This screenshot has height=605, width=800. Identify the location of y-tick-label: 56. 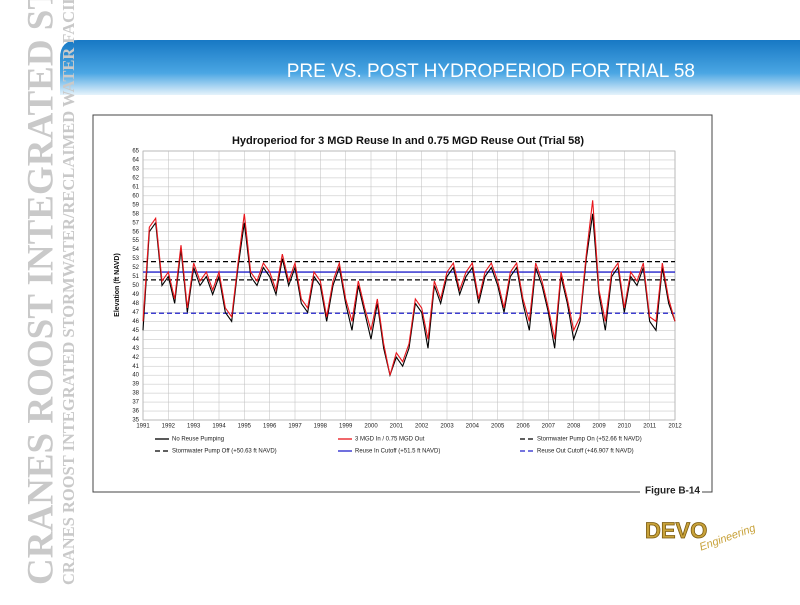
(135, 232).